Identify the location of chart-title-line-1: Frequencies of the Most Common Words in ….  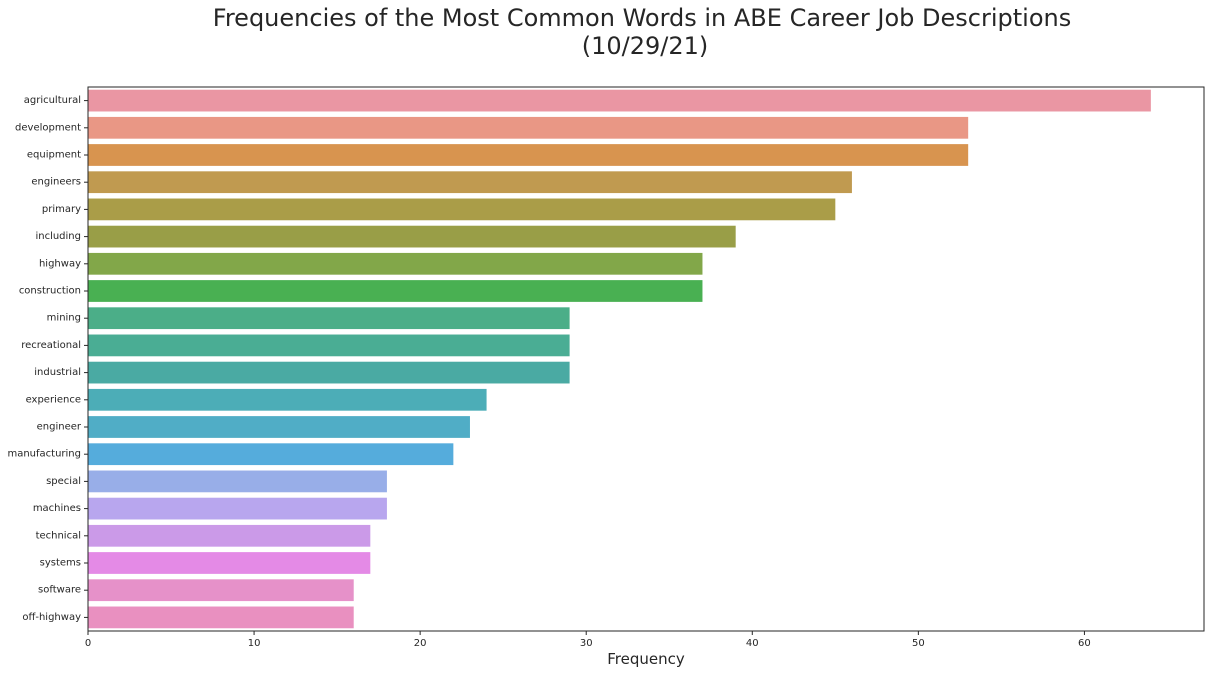
(642, 18).